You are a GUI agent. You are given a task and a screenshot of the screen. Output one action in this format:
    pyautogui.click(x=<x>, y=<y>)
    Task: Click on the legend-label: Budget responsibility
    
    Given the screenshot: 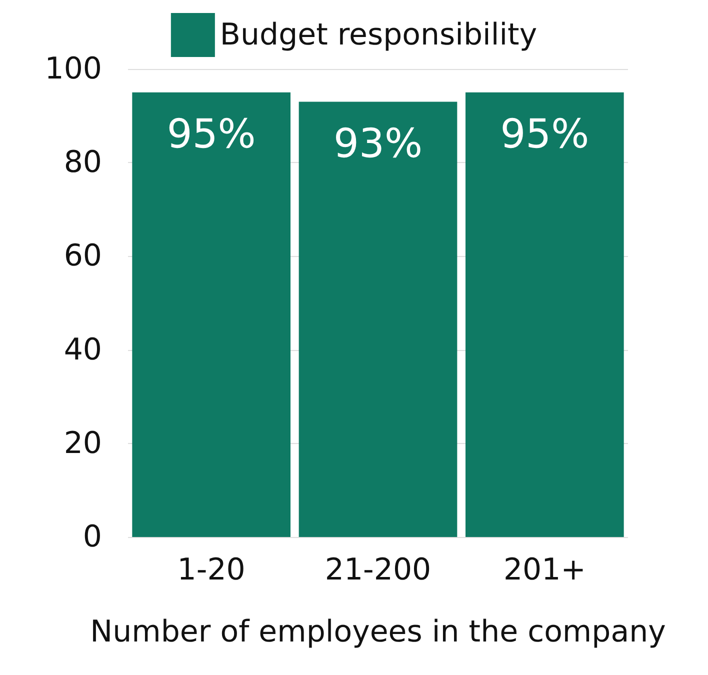 What is the action you would take?
    pyautogui.click(x=379, y=35)
    